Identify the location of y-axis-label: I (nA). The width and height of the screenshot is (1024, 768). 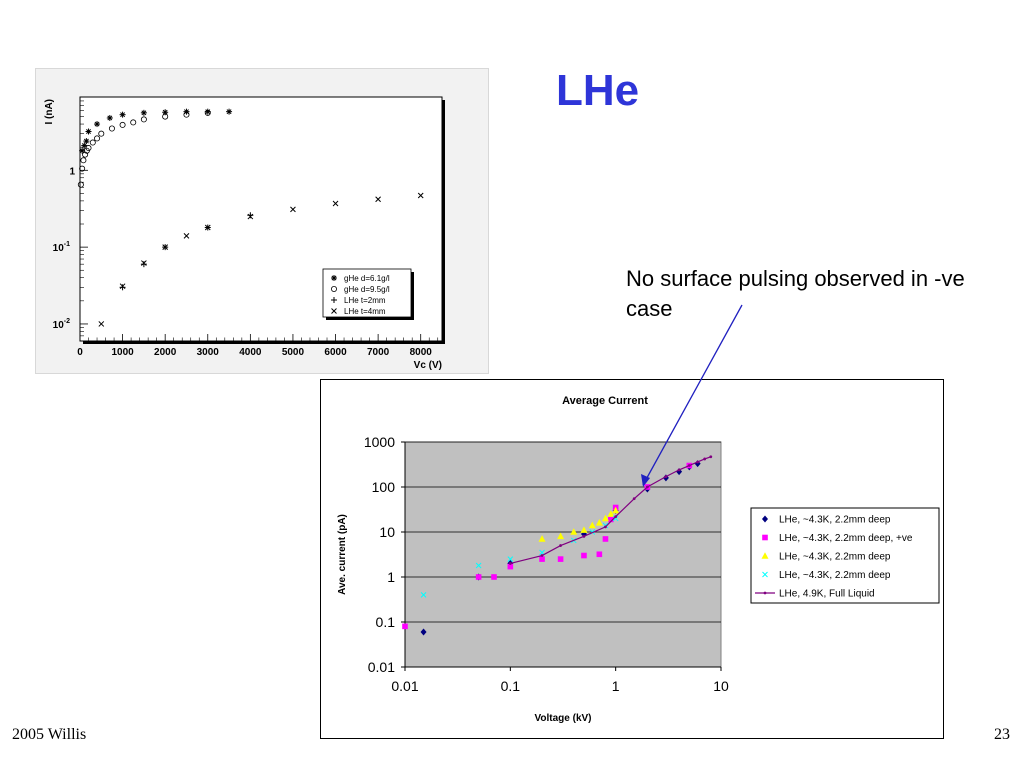
(49, 112).